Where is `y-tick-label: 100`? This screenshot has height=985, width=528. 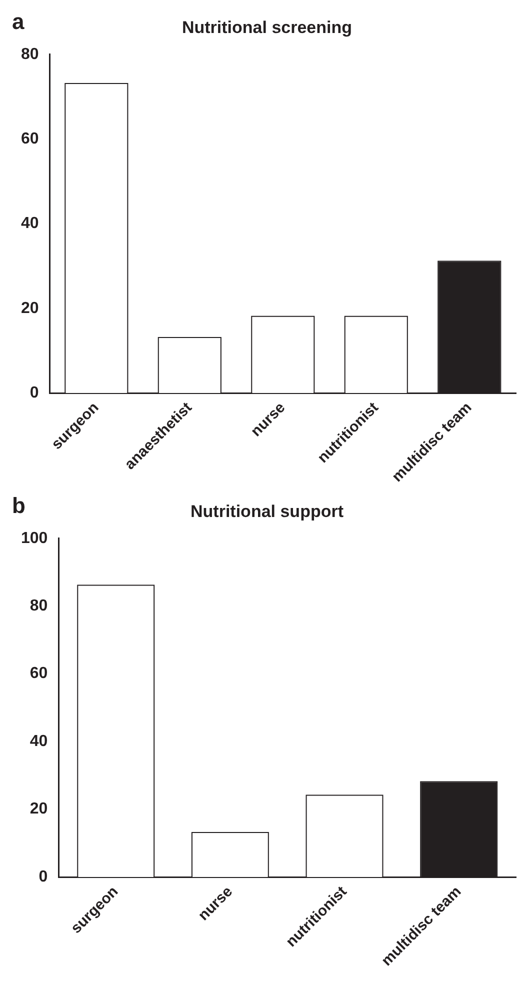
y-tick-label: 100 is located at coordinates (34, 538).